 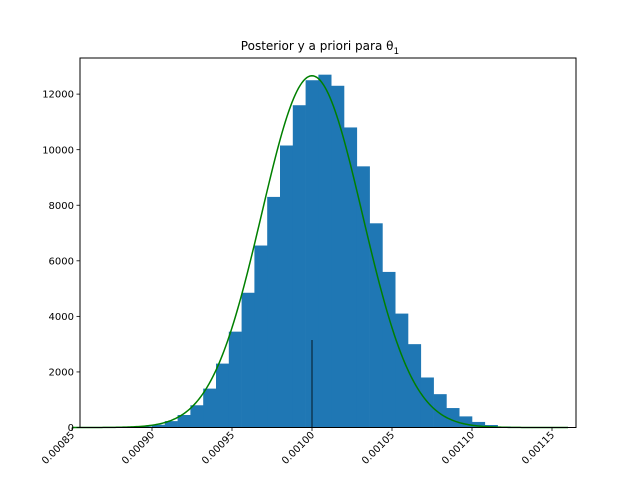 What do you see at coordinates (138, 448) in the screenshot?
I see `x-tick-label: 0.00090` at bounding box center [138, 448].